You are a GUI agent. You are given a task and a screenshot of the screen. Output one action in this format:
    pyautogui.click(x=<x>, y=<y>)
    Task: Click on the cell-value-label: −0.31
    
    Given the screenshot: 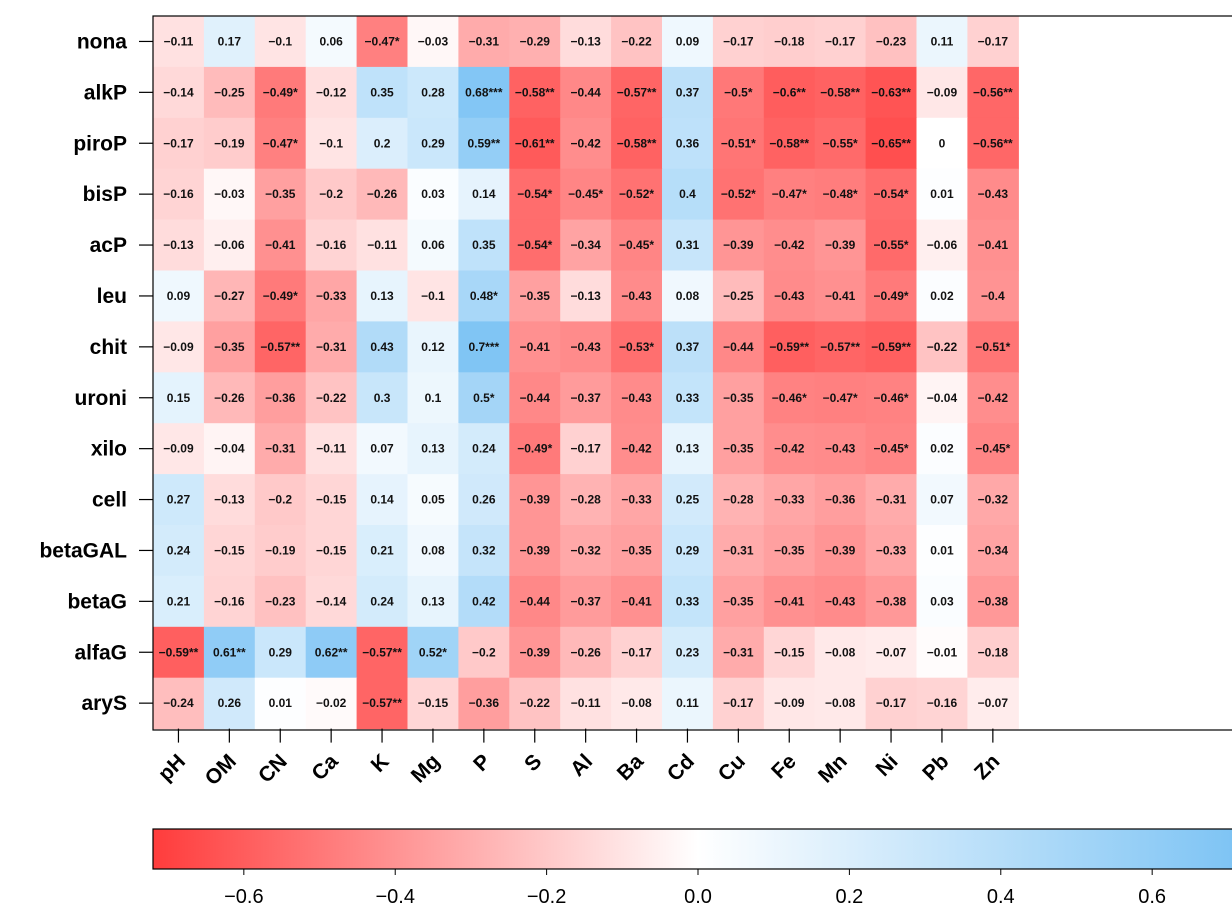 What is the action you would take?
    pyautogui.click(x=280, y=449)
    